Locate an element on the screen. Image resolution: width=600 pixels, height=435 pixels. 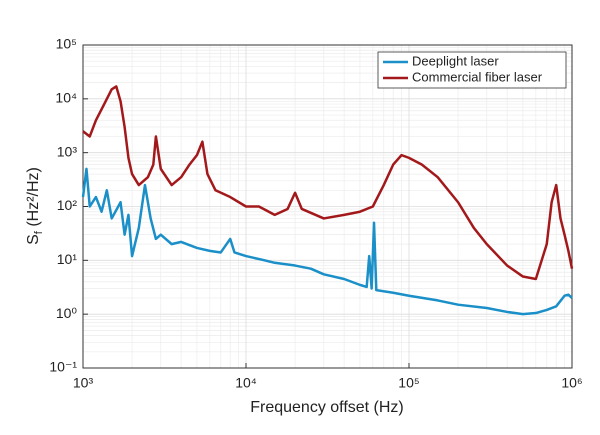
y-label-subscript: f is located at coordinates (39, 232).